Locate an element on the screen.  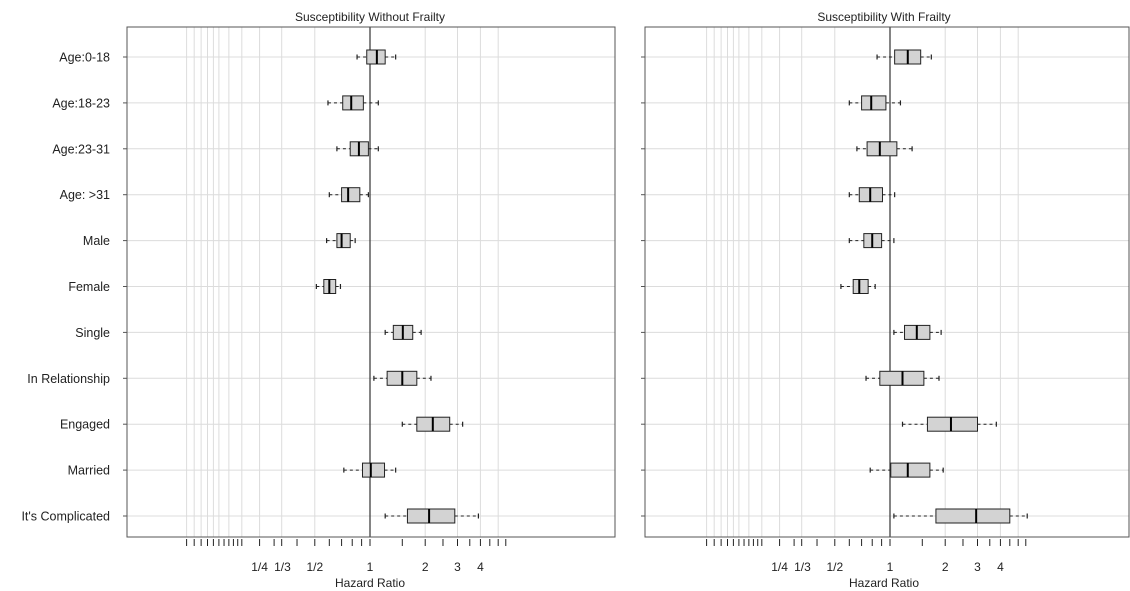
category-label: Engaged is located at coordinates (85, 425).